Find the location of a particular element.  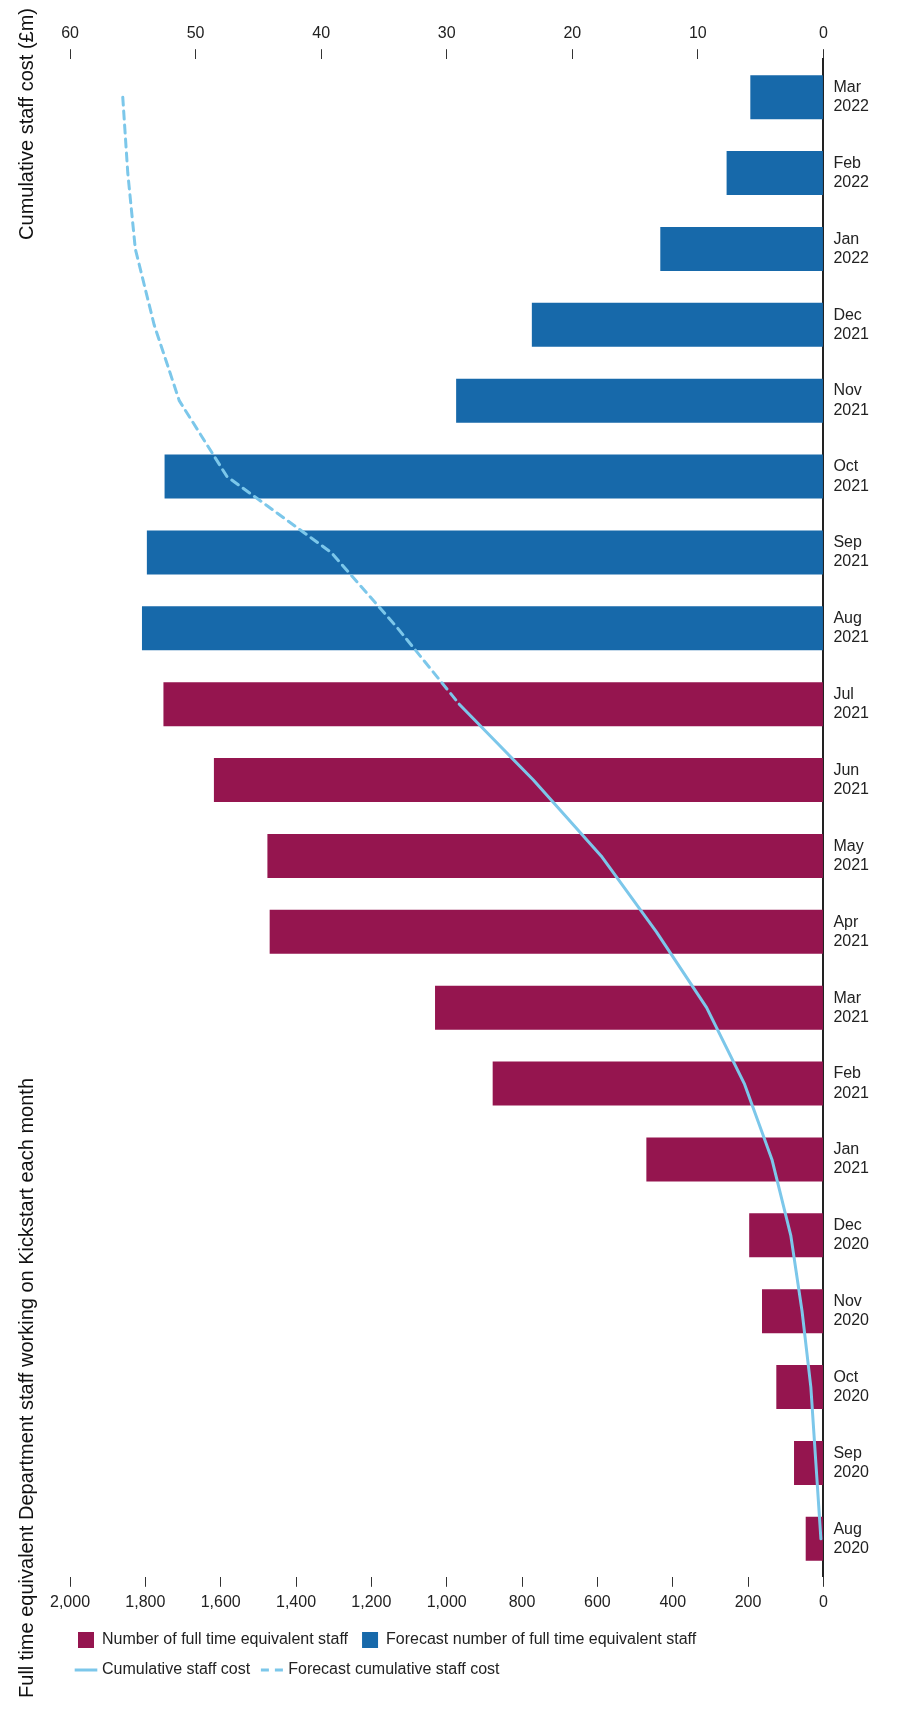

x2-axis-title: Cumulative staff cost (£m) is located at coordinates (26, 124).